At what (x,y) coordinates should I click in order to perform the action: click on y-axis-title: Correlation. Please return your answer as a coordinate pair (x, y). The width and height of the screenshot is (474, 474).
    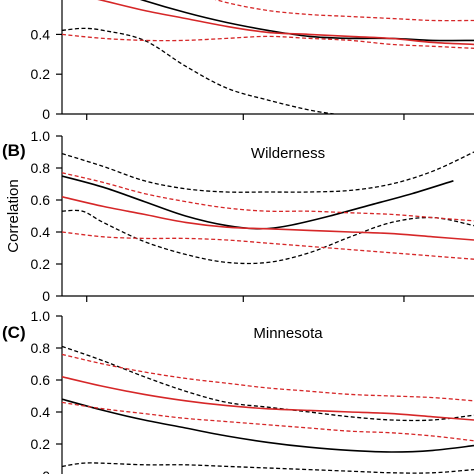
    Looking at the image, I should click on (13, 215).